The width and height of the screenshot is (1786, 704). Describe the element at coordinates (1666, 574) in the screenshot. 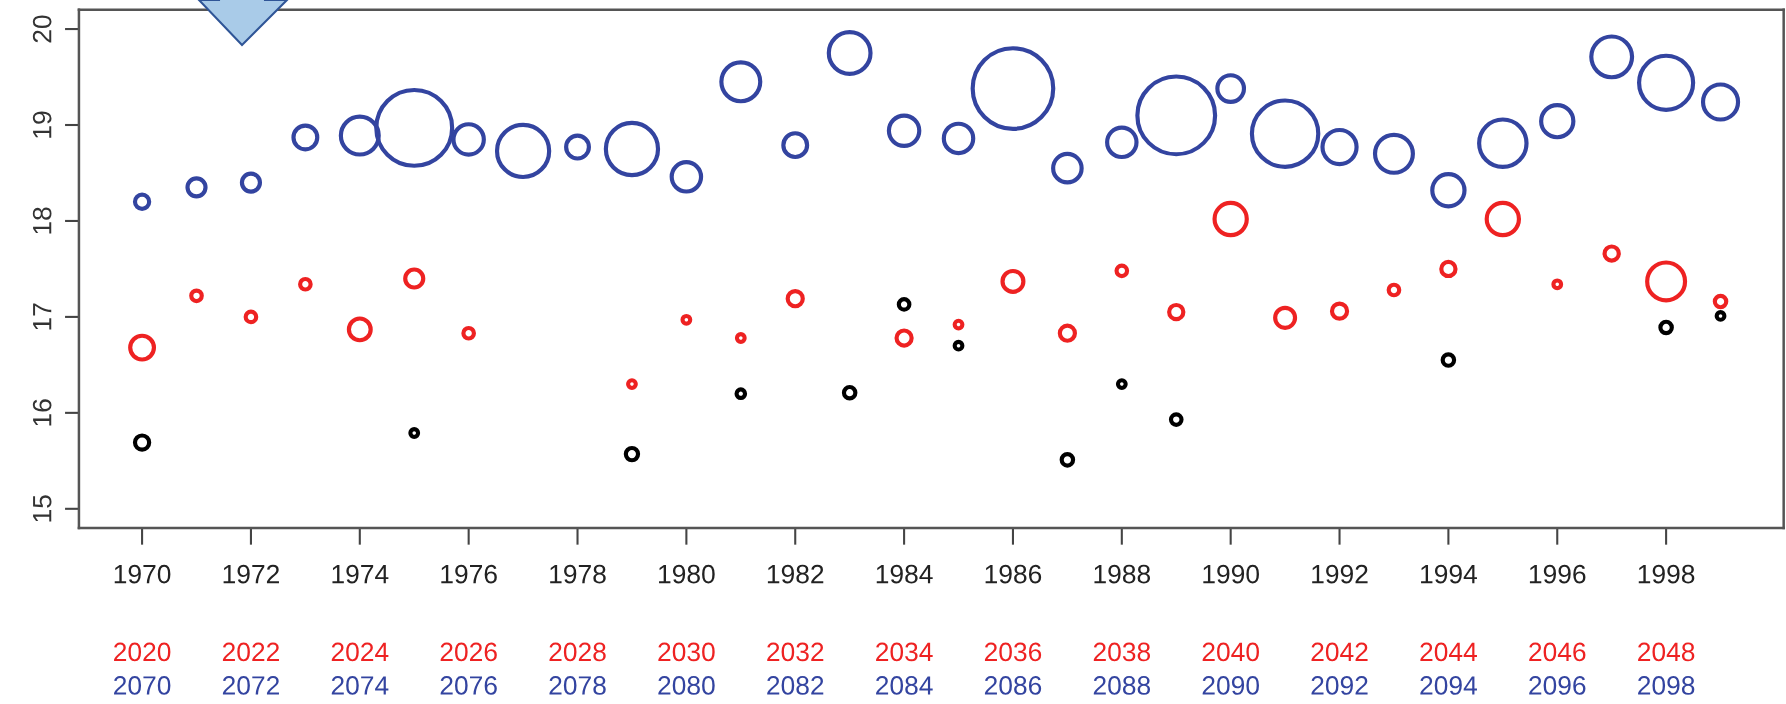

I see `x-tick-label: 1998` at that location.